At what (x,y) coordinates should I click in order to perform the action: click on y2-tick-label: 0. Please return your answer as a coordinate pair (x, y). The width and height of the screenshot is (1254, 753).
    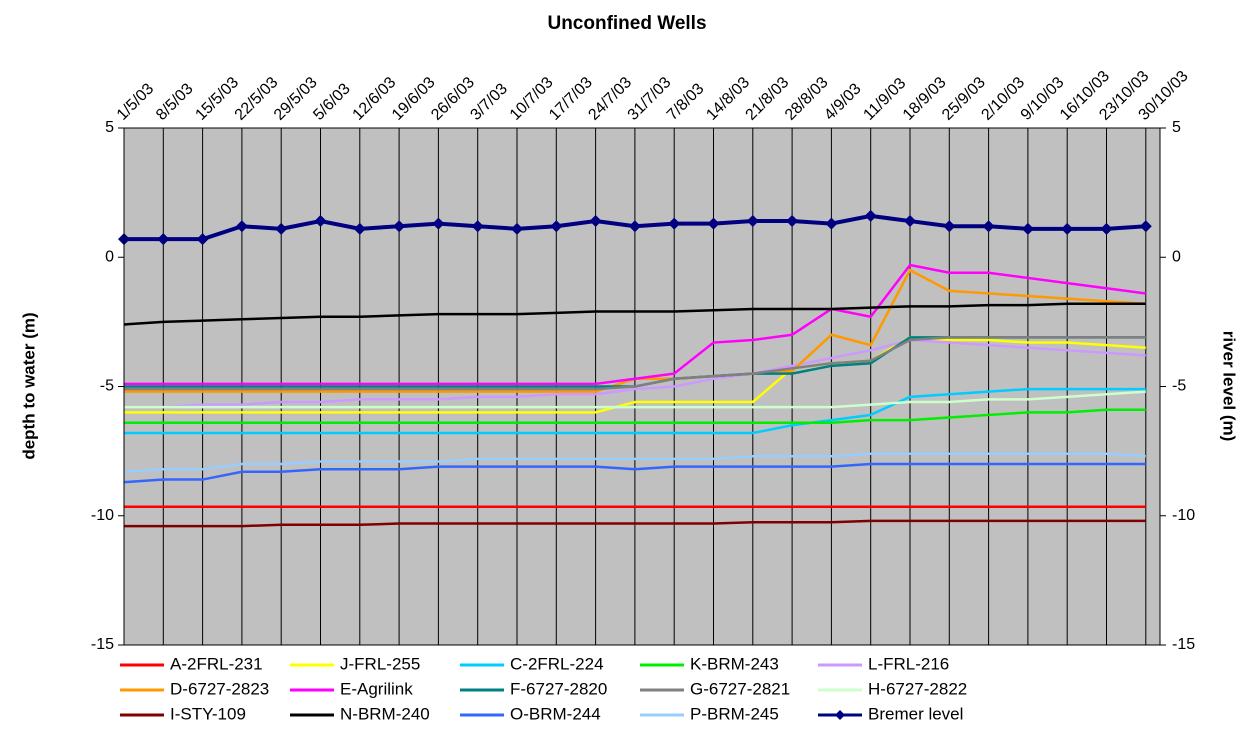
    Looking at the image, I should click on (1176, 256).